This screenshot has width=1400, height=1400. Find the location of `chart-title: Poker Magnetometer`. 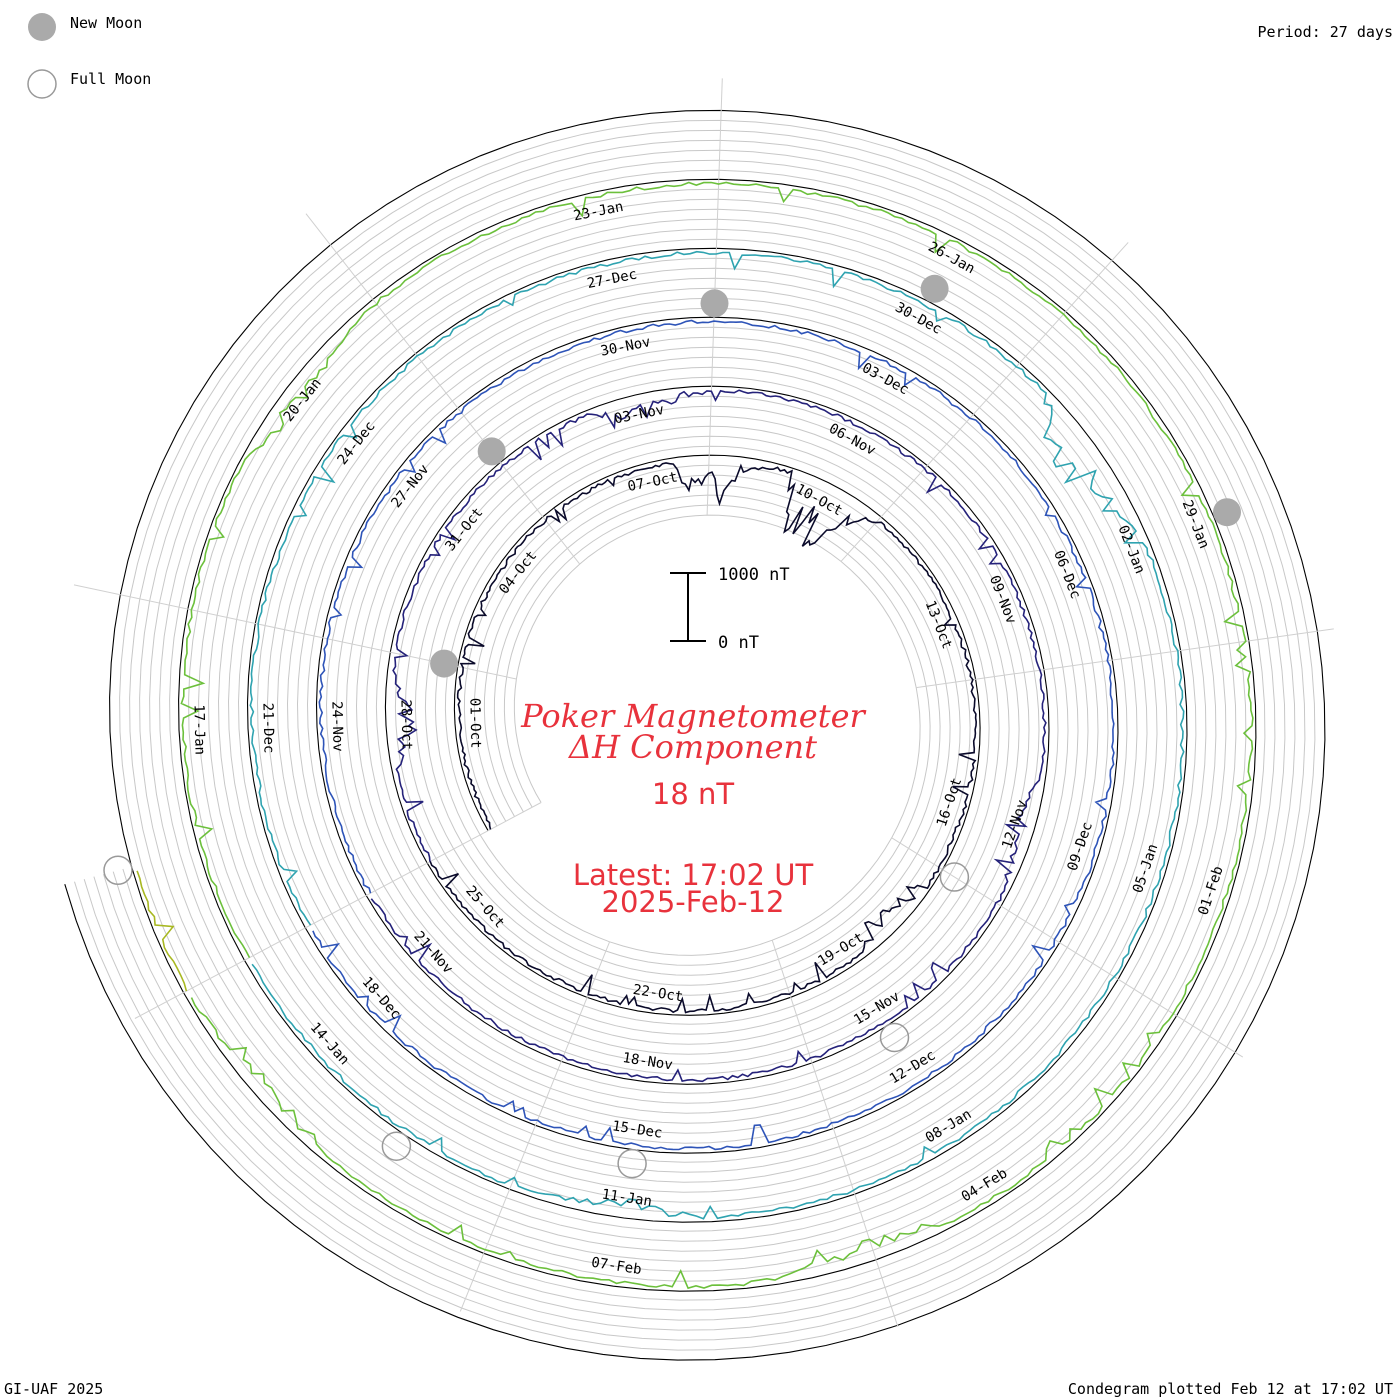

chart-title: Poker Magnetometer is located at coordinates (693, 716).